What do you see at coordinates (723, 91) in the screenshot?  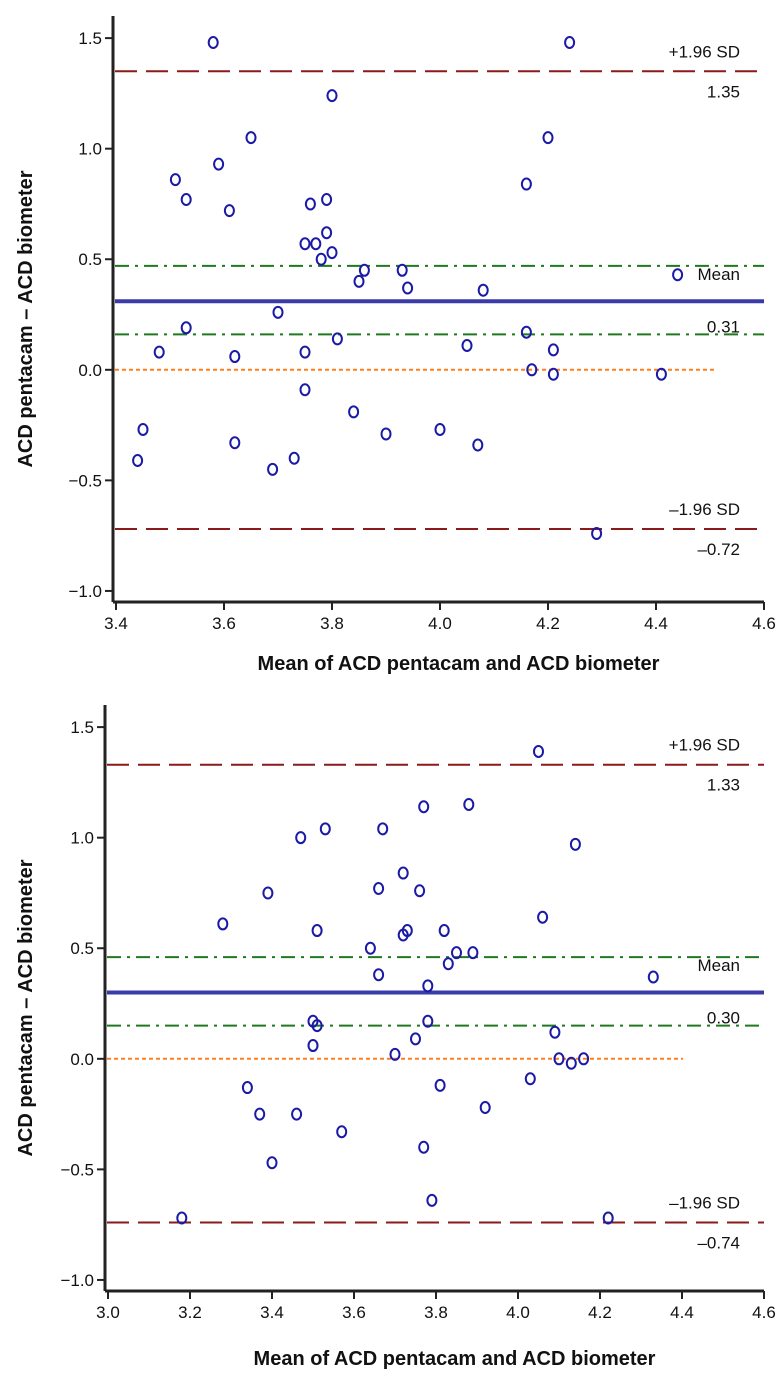 I see `upper-loa-value: 1.35` at bounding box center [723, 91].